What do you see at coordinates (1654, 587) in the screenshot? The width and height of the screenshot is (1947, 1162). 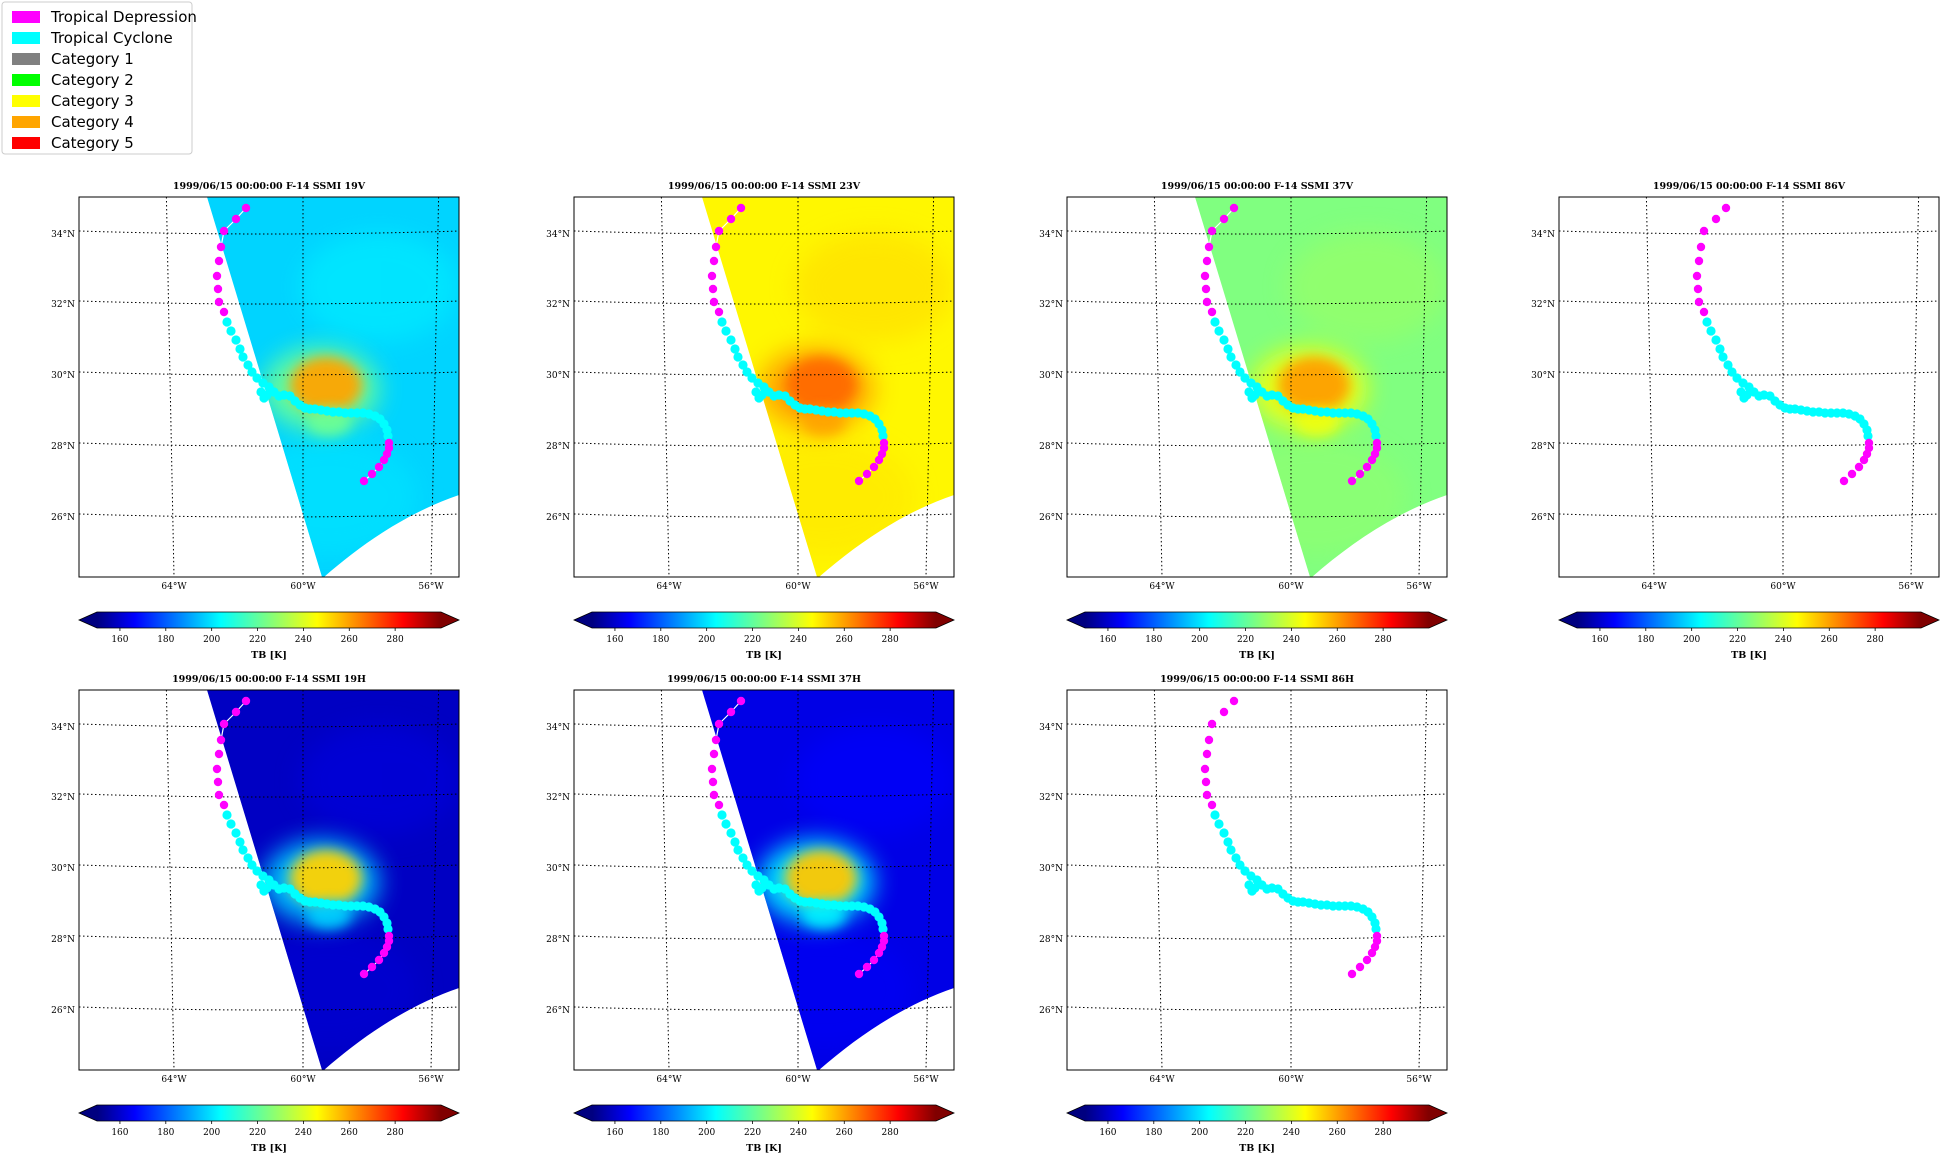 I see `lon-tick-label: 64°W` at bounding box center [1654, 587].